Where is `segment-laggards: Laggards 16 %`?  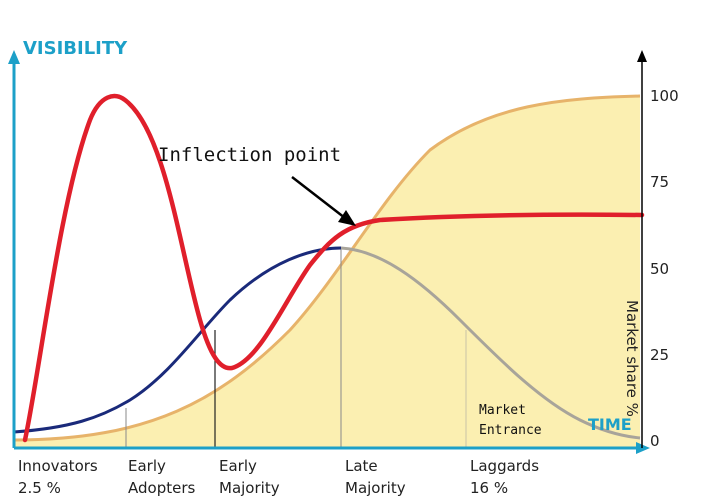 segment-laggards: Laggards 16 % is located at coordinates (504, 477).